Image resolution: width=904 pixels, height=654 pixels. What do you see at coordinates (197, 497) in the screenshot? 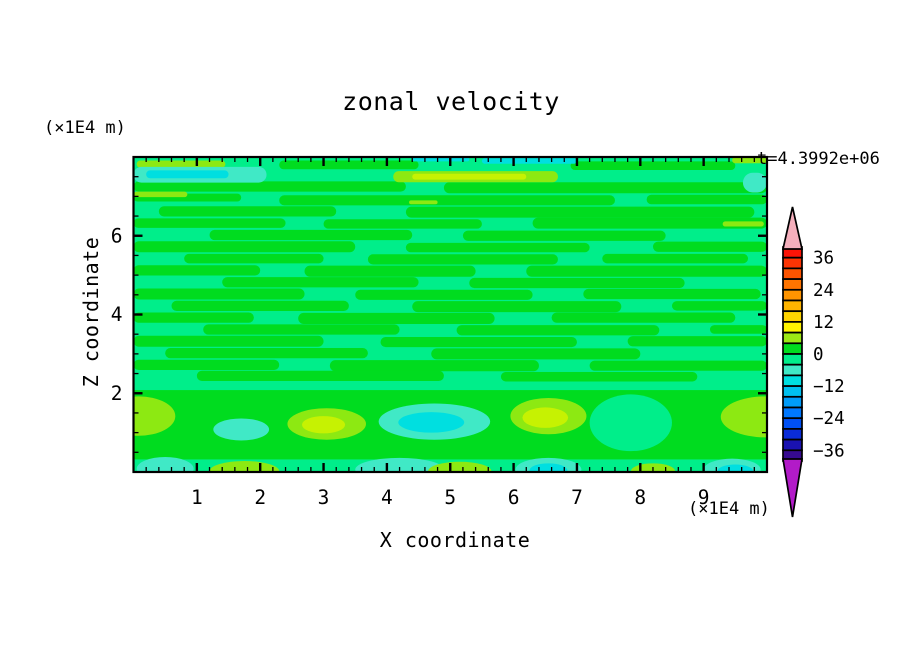
I see `x-tick-label: 1` at bounding box center [197, 497].